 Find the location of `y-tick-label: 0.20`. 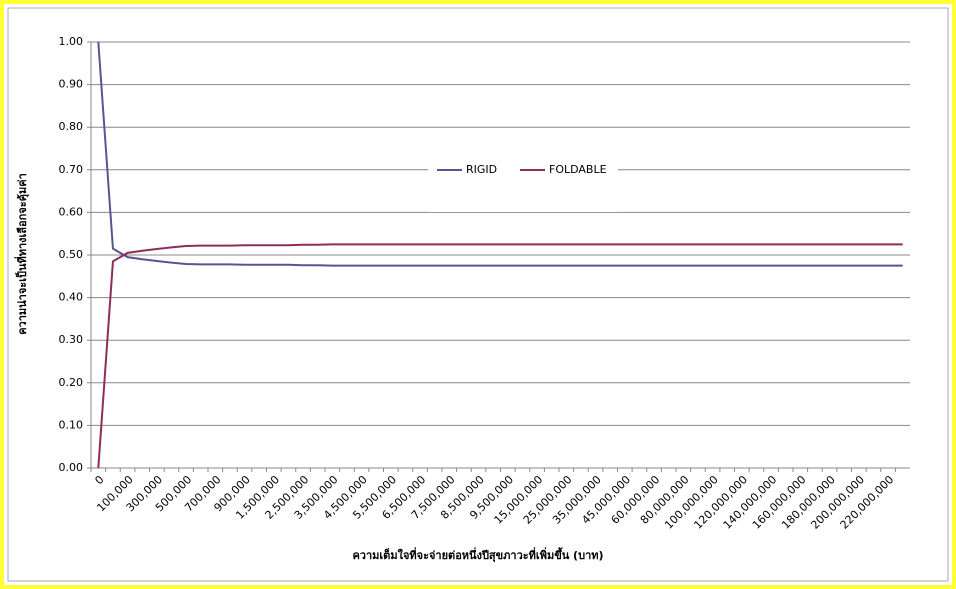

y-tick-label: 0.20 is located at coordinates (71, 382).